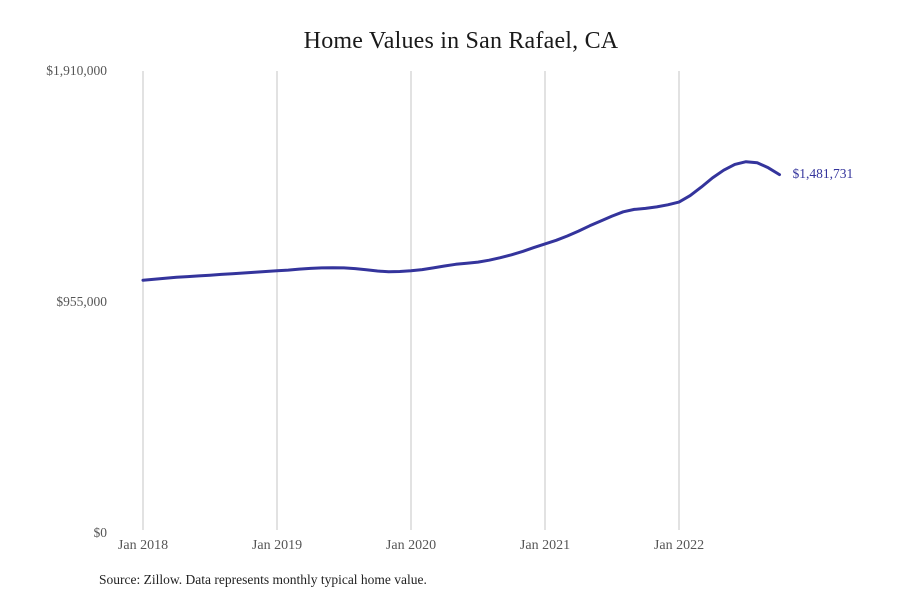 The height and width of the screenshot is (600, 900). Describe the element at coordinates (823, 173) in the screenshot. I see `latest-value-label: $1,481,731` at that location.